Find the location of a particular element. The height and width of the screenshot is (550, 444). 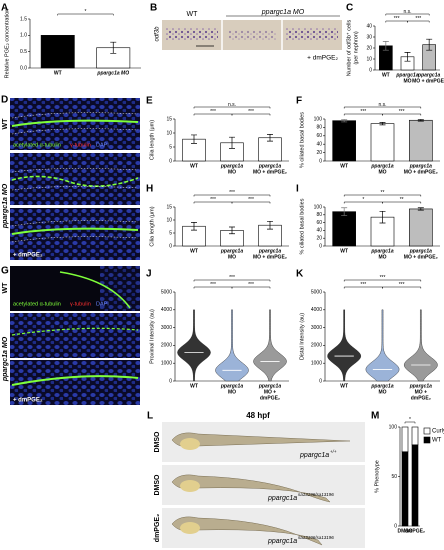

y-axis-label: % Phenotype is located at coordinates (377, 476).